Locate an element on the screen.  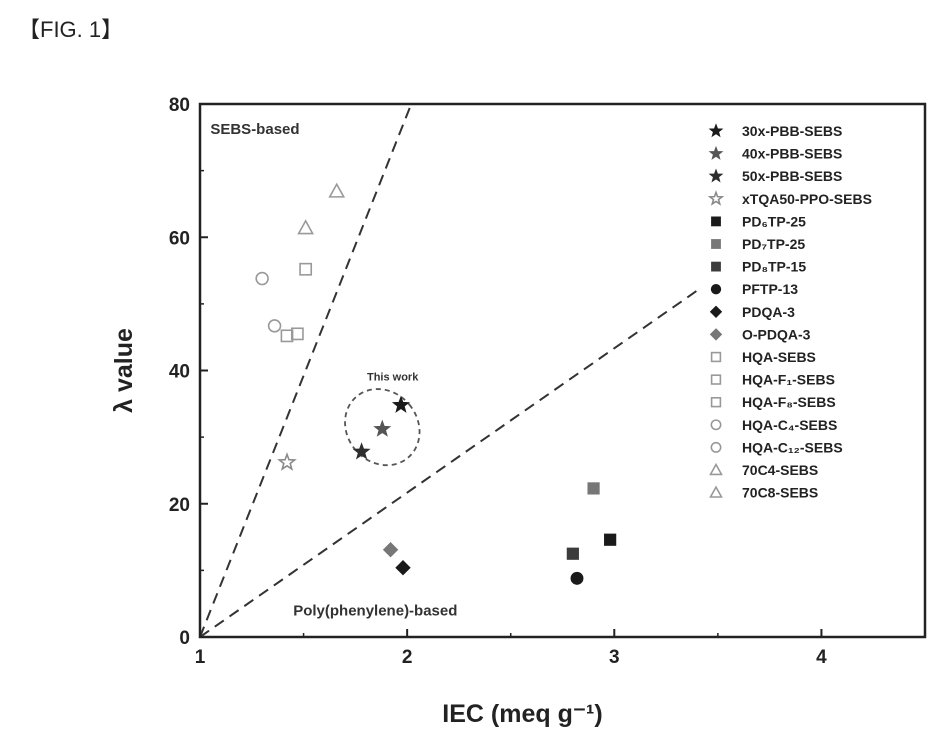
y-tick-label: 60 is located at coordinates (179, 238).